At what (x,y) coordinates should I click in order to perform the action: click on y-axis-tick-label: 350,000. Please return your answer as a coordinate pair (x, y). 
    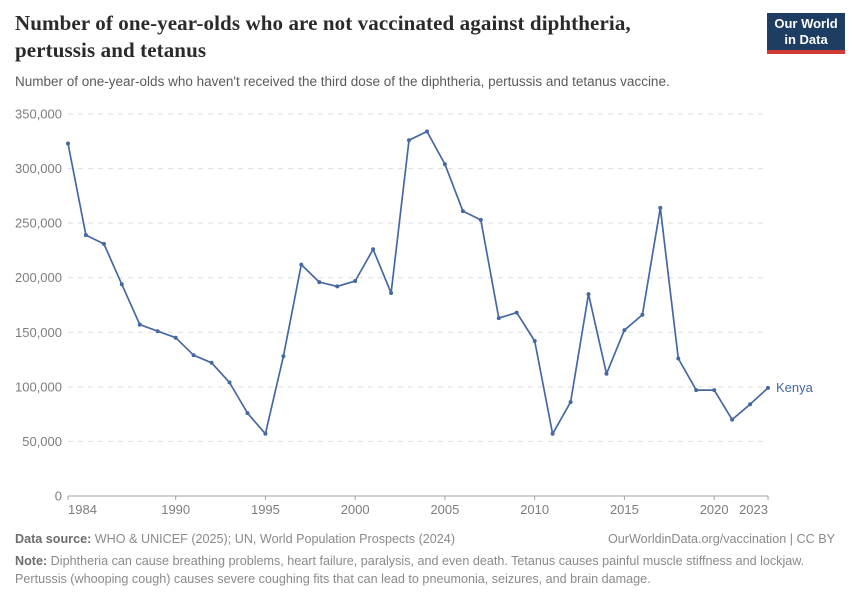
    Looking at the image, I should click on (38, 114).